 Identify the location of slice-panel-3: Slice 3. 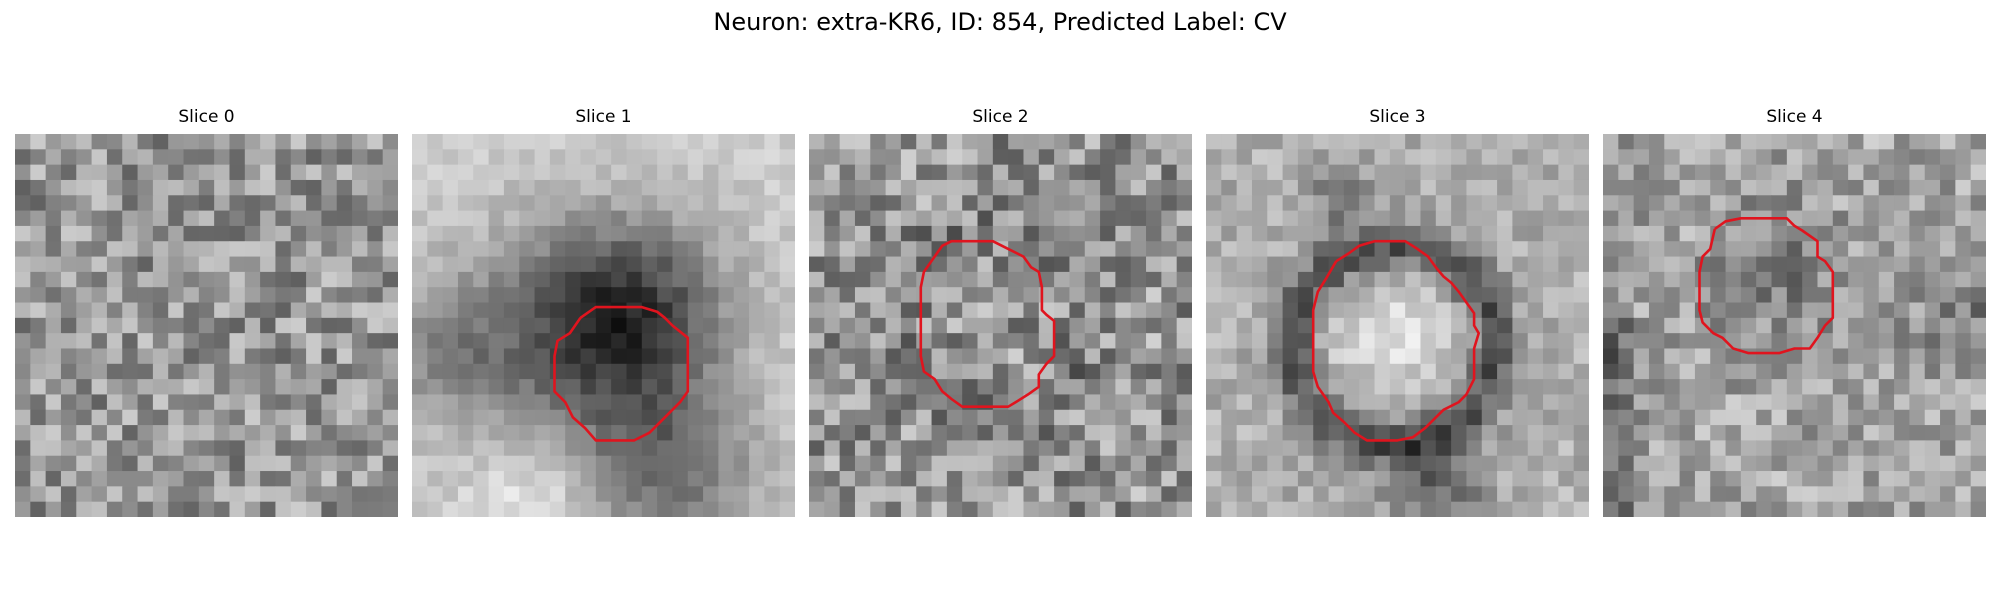
(1397, 312).